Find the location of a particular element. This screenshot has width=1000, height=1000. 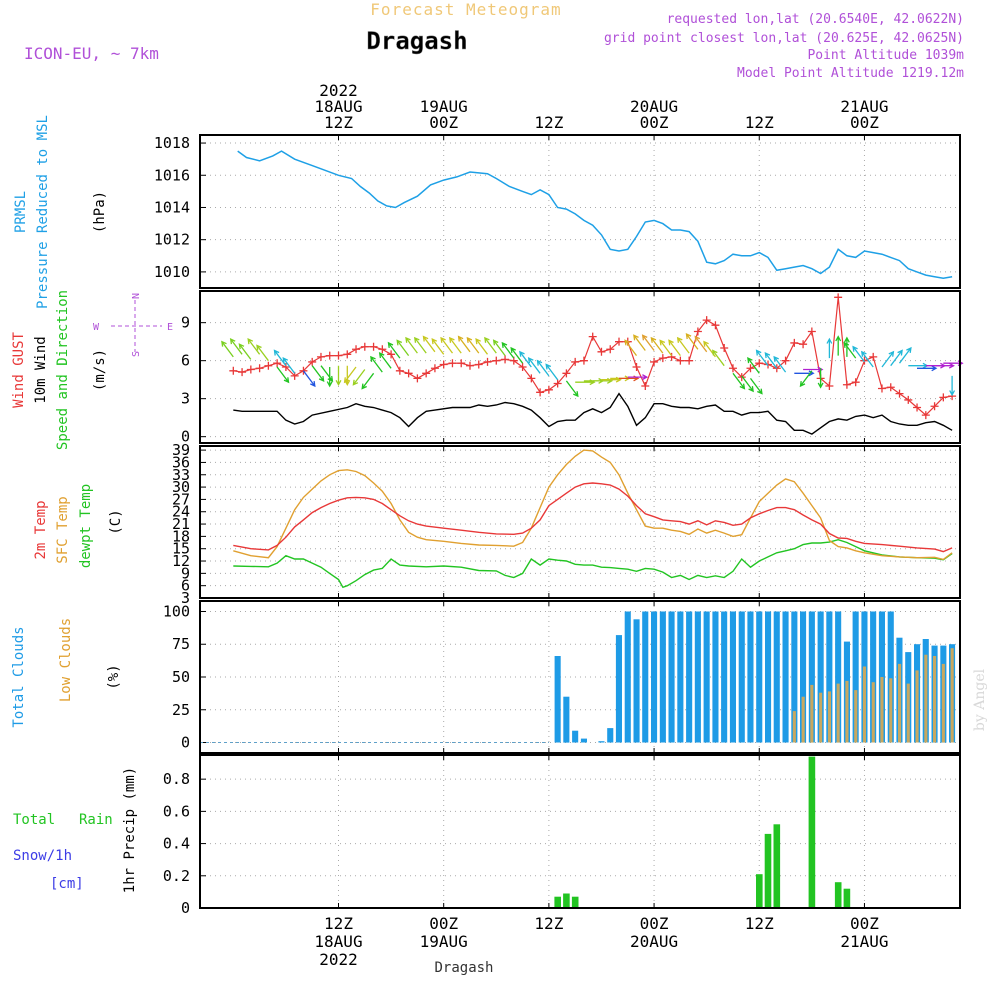

top-time-label: 21AUG is located at coordinates (864, 106).